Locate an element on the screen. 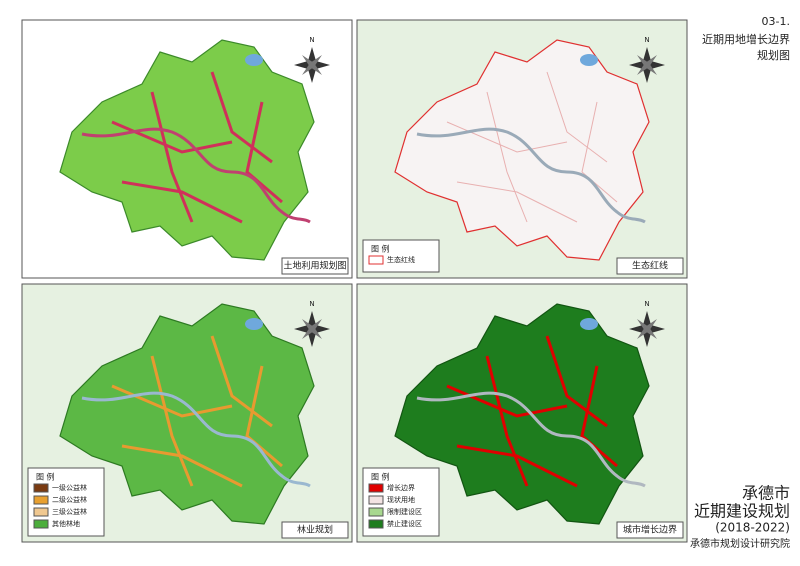 This screenshot has height=566, width=800. panel-label: 城市增长边界 is located at coordinates (650, 530).